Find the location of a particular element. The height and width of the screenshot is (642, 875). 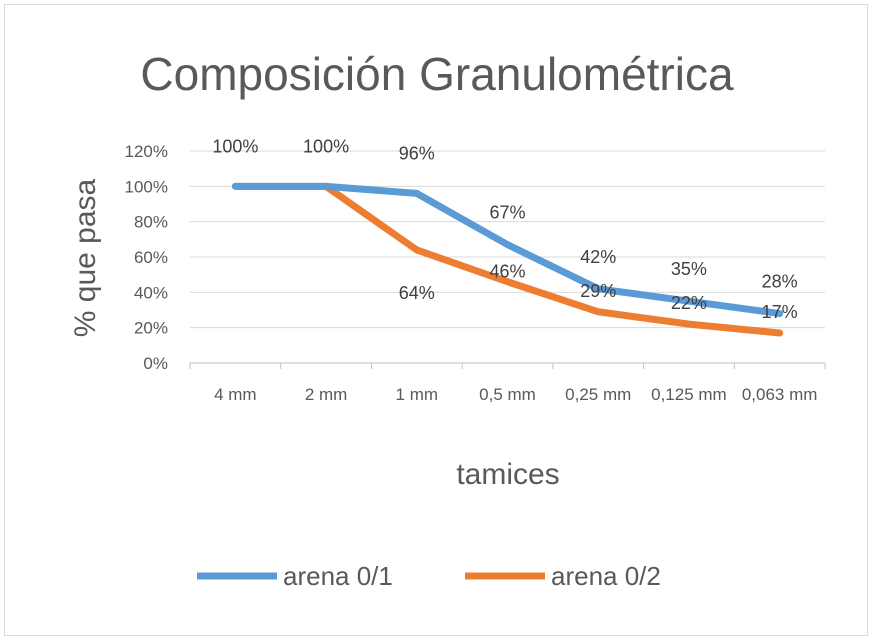

x-tick-label: 1 mm is located at coordinates (417, 394).